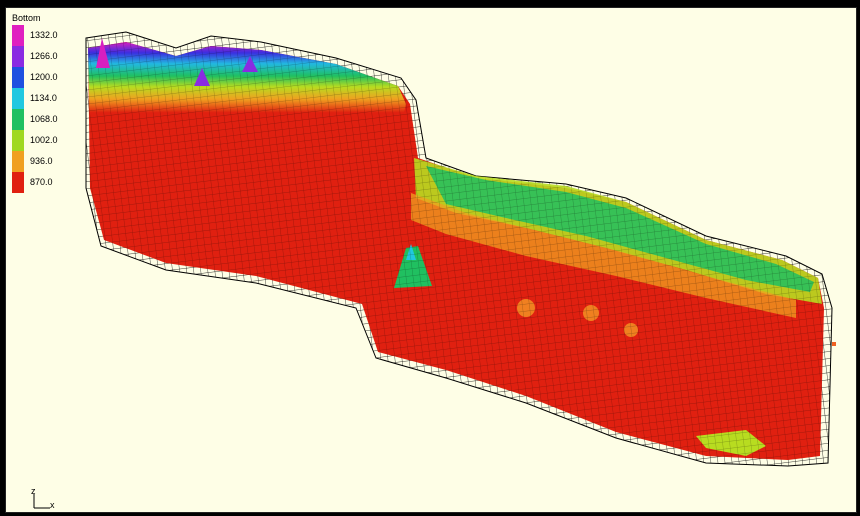  I want to click on legend-item: 1266.0, so click(26, 56).